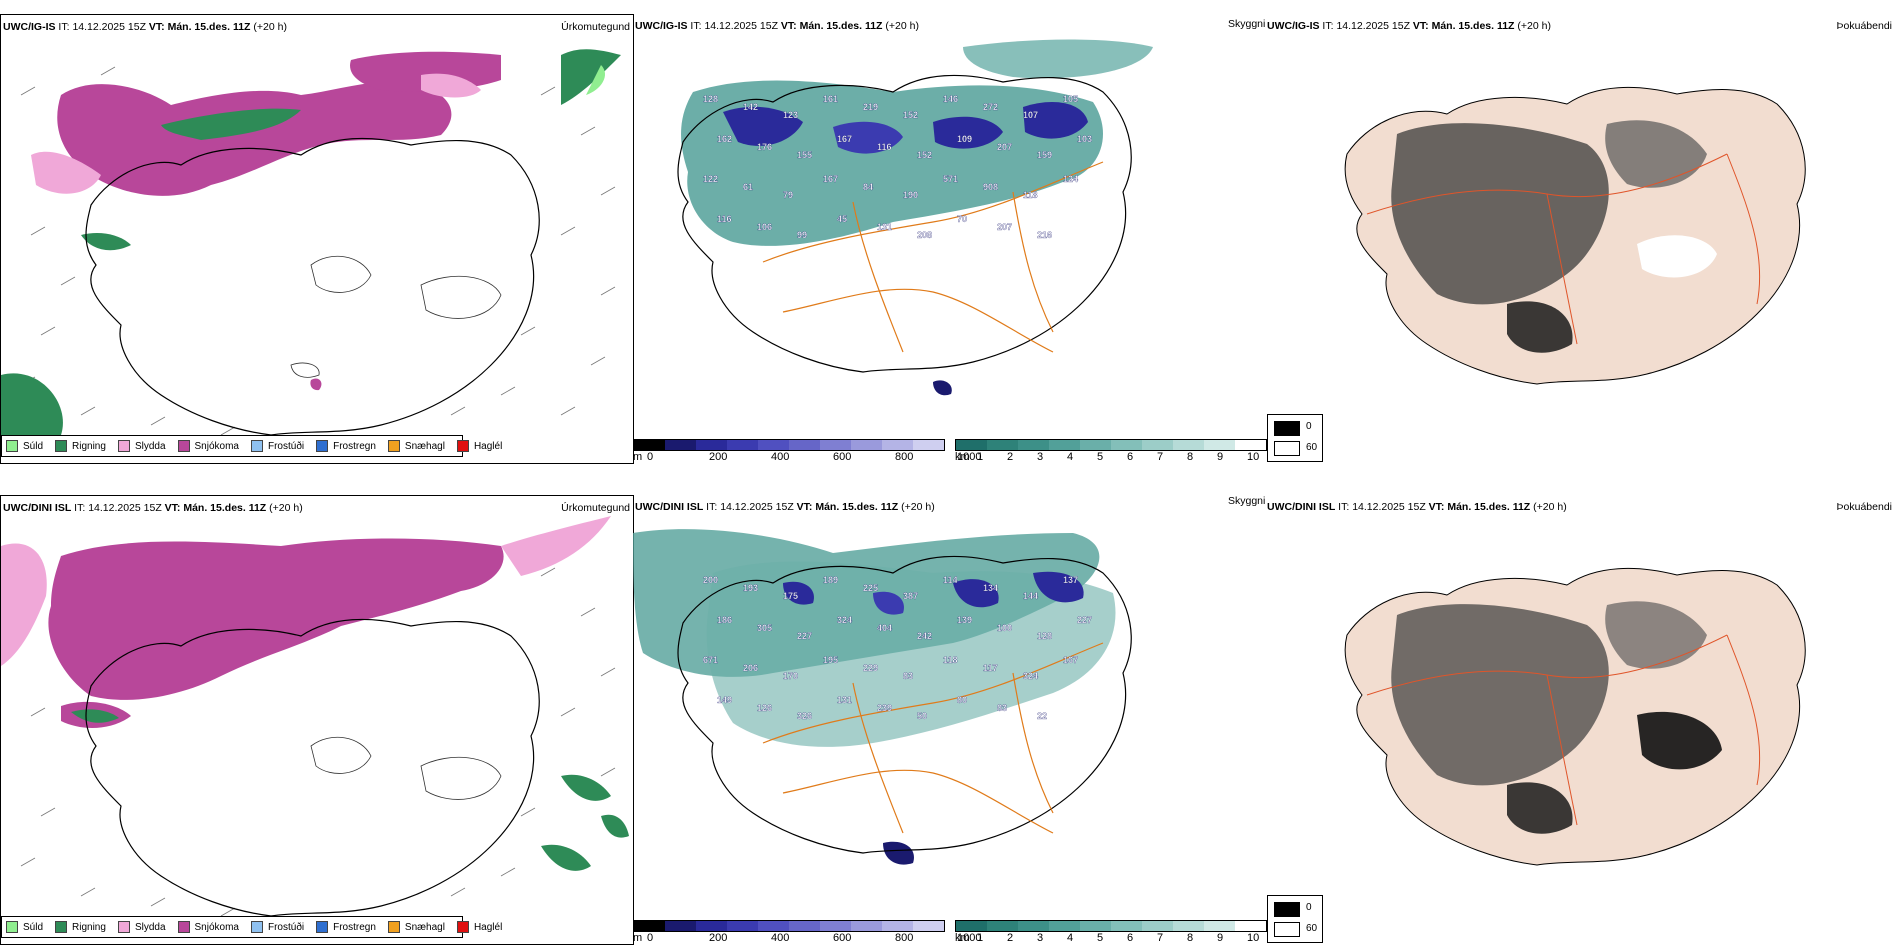 This screenshot has height=950, width=1900. Describe the element at coordinates (1160, 938) in the screenshot. I see `visibility-tick-label: 7` at that location.